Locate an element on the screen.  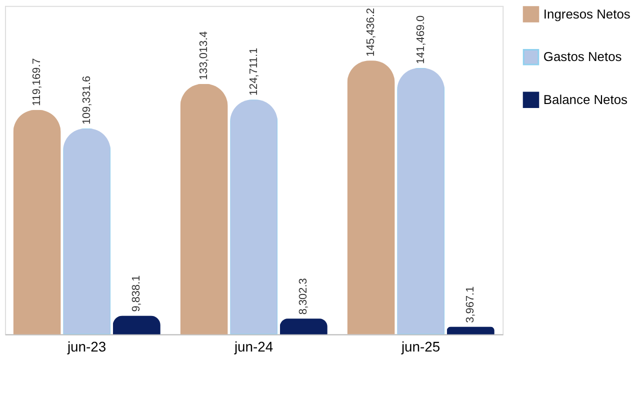
data-label: 119,169.7 is located at coordinates (36, 82).